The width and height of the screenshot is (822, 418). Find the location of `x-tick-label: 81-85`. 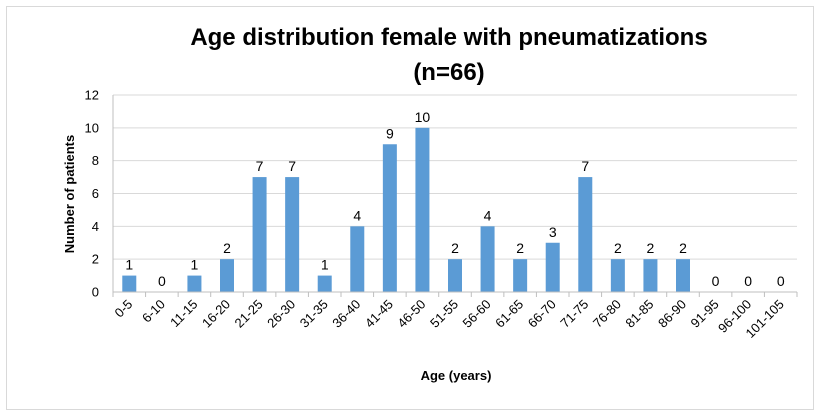

x-tick-label: 81-85 is located at coordinates (639, 314).